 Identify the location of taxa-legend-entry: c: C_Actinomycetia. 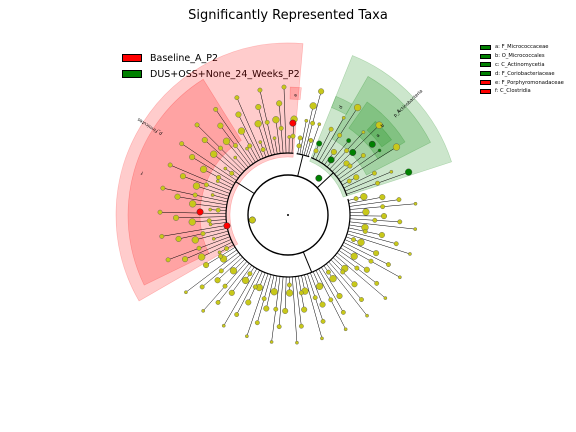
(522, 65).